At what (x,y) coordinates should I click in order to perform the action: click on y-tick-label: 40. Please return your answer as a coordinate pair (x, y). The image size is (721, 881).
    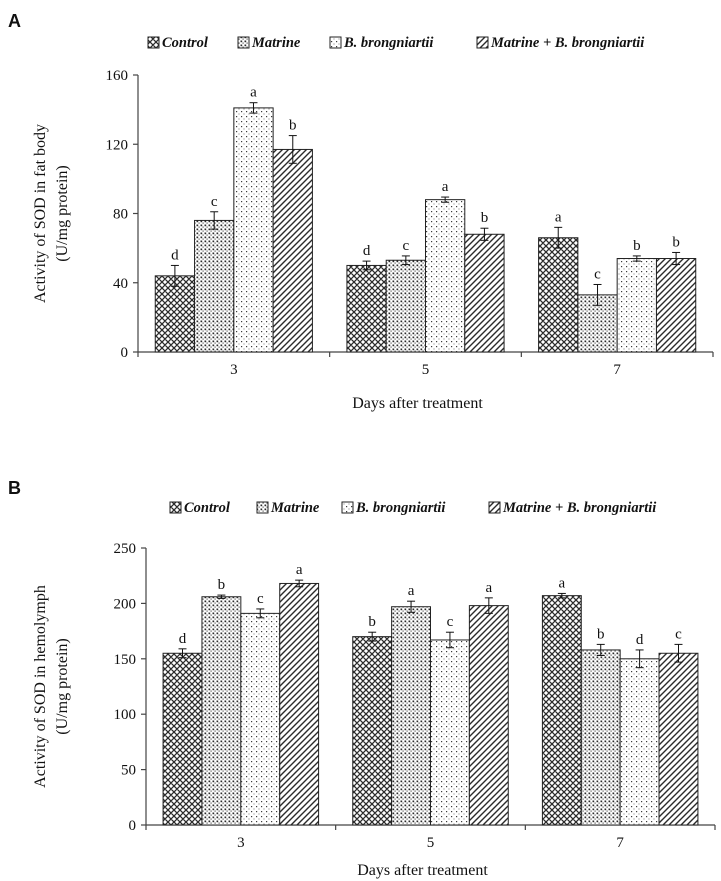
    Looking at the image, I should click on (120, 284).